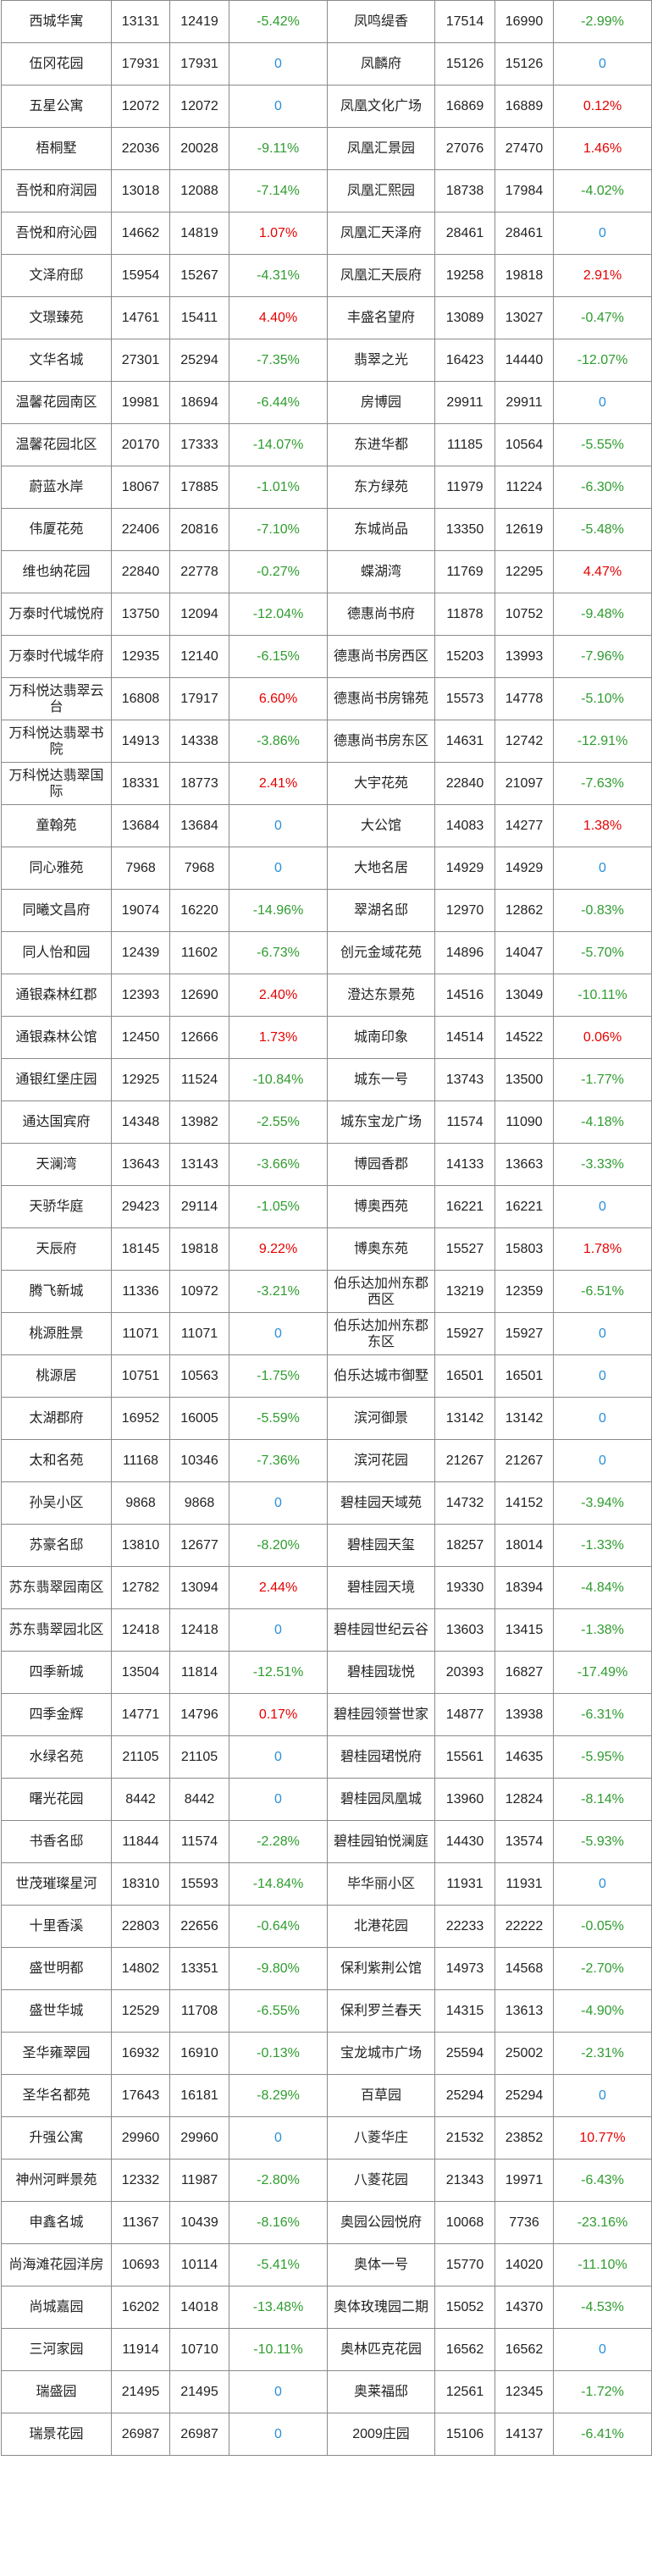  Describe the element at coordinates (381, 868) in the screenshot. I see `right-community-name: 大地名居` at that location.